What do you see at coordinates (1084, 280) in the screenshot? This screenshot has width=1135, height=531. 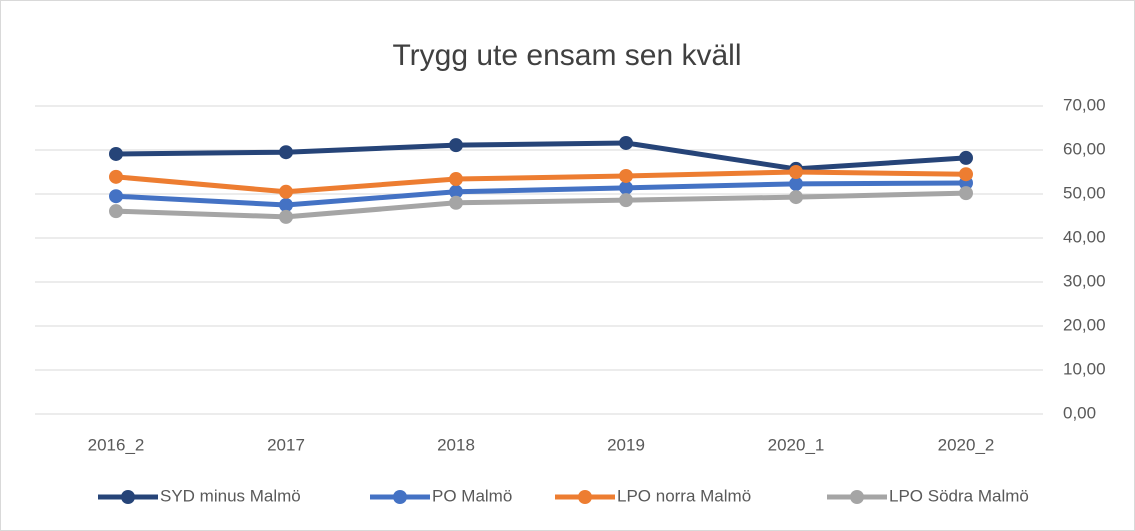 I see `y-tick-label: 30,00` at bounding box center [1084, 280].